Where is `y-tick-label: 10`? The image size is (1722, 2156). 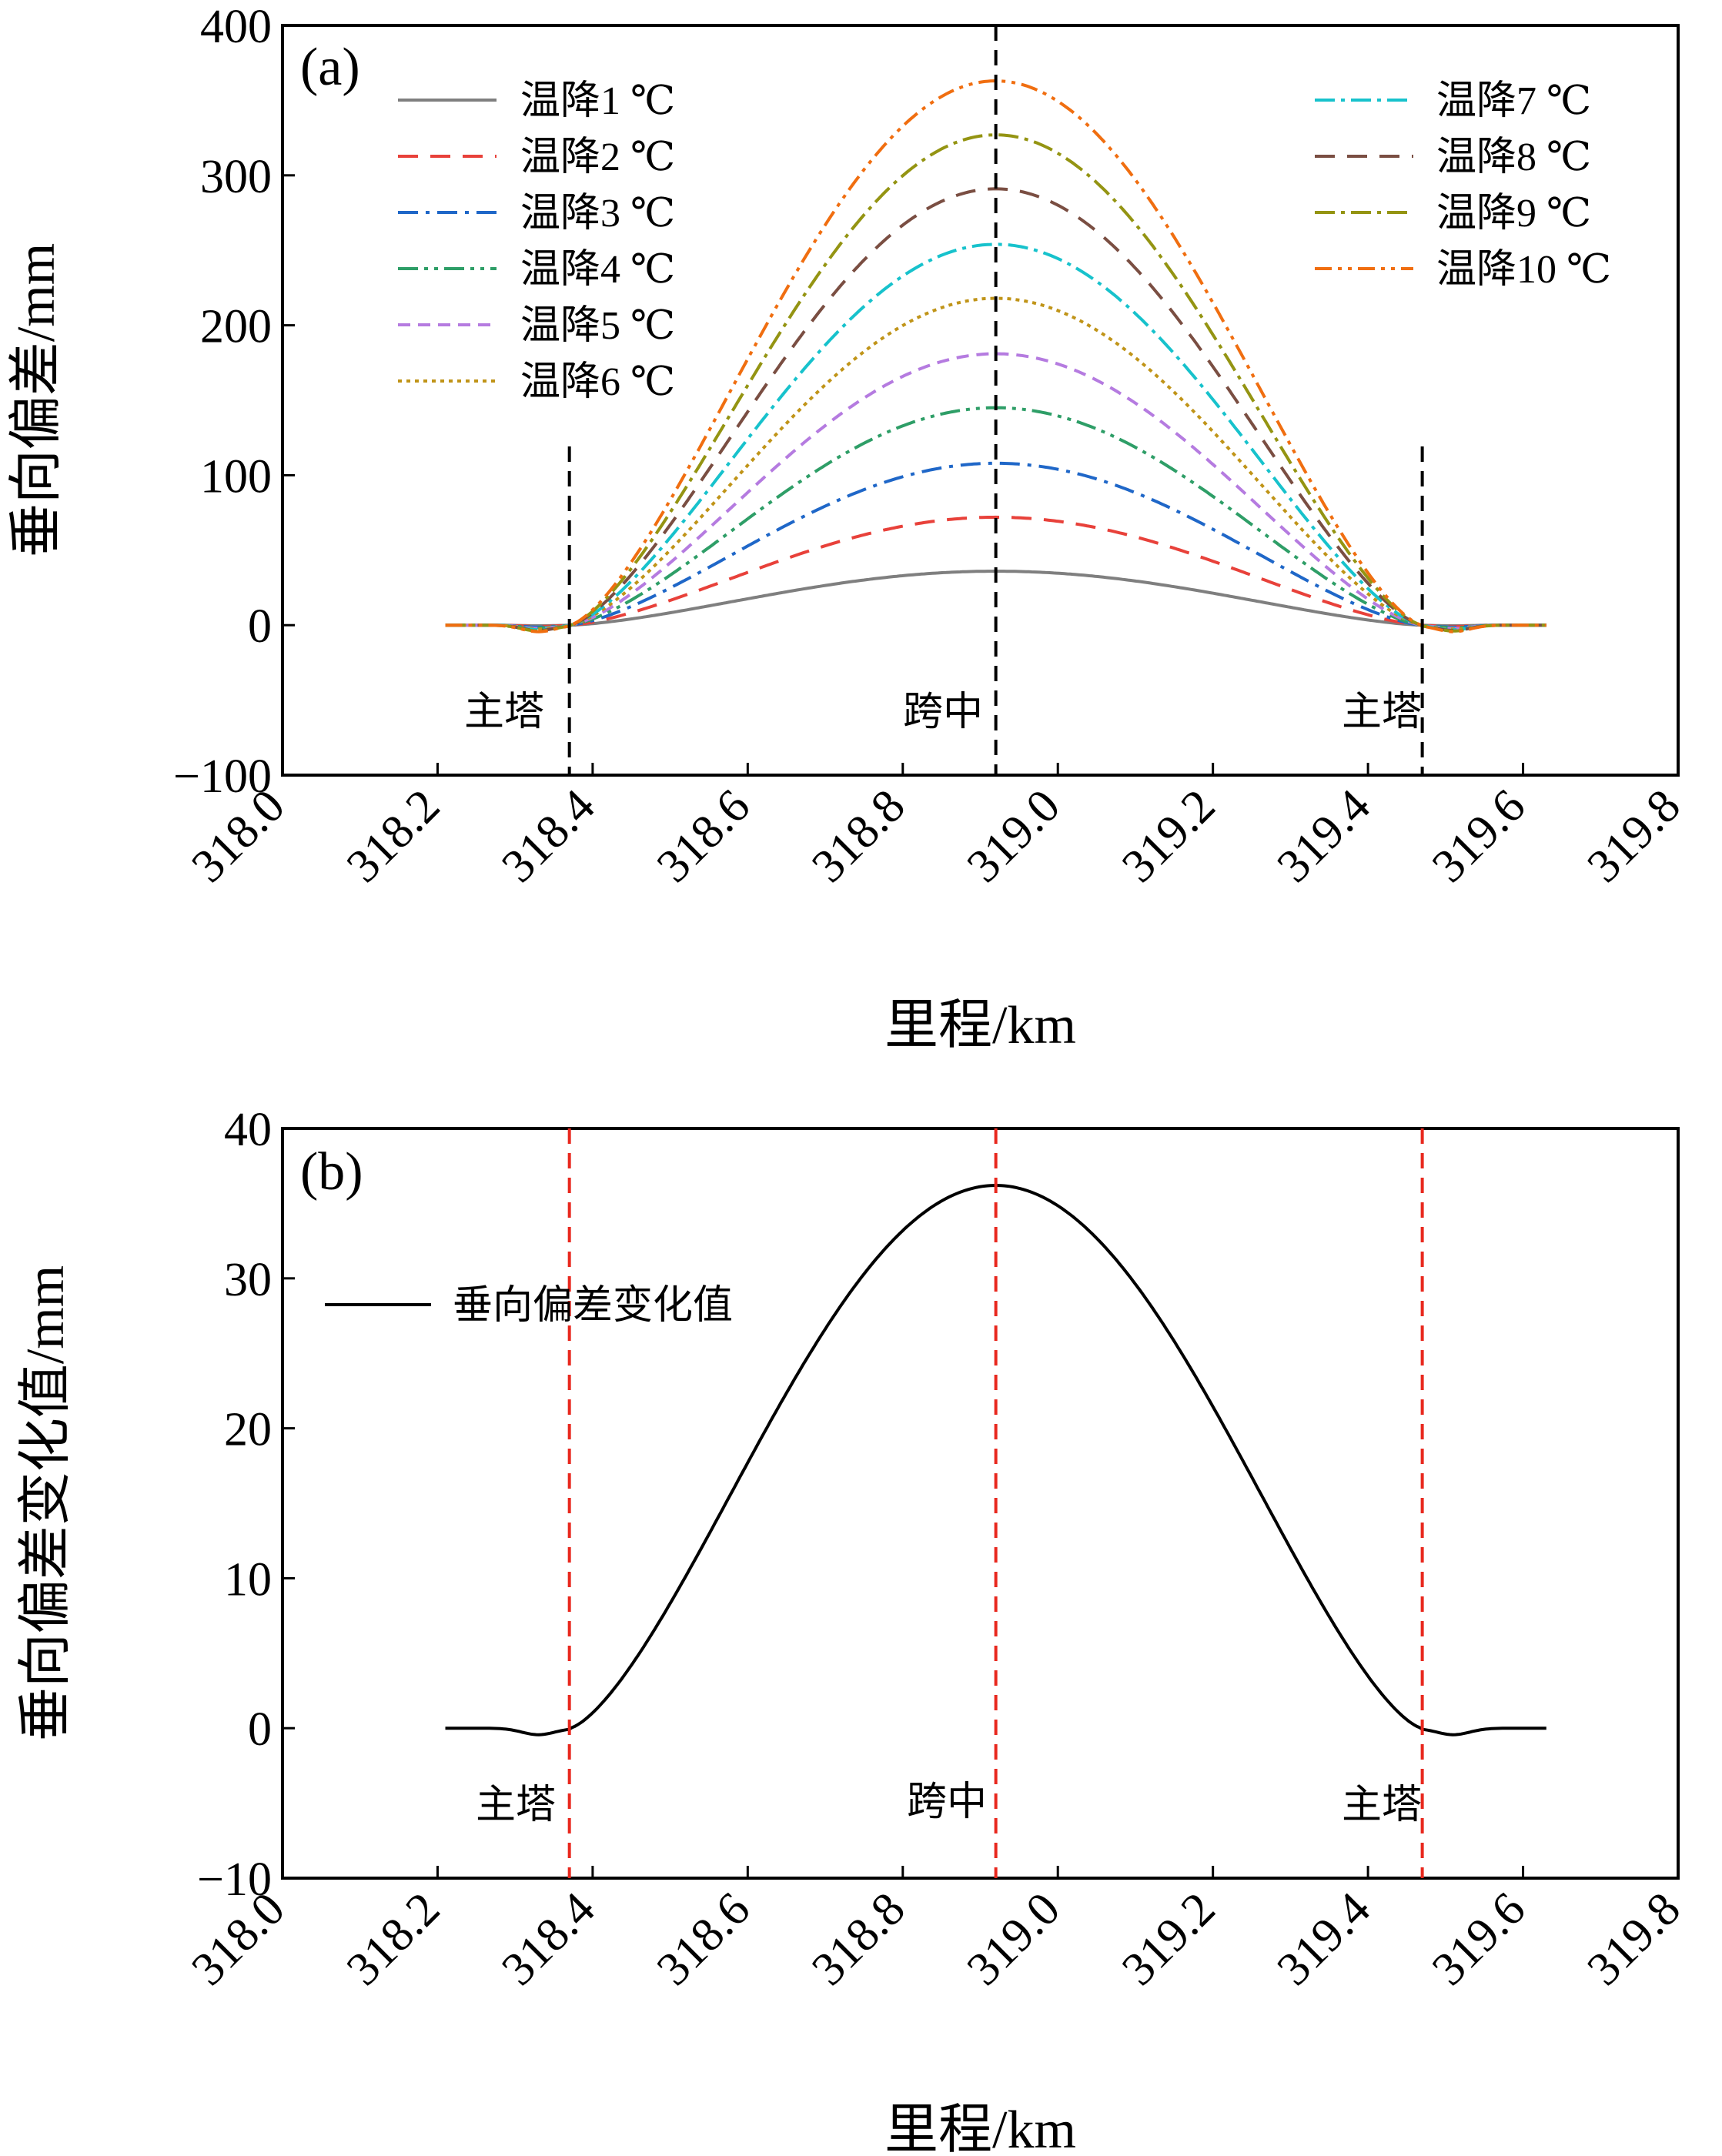
y-tick-label: 10 is located at coordinates (248, 1579).